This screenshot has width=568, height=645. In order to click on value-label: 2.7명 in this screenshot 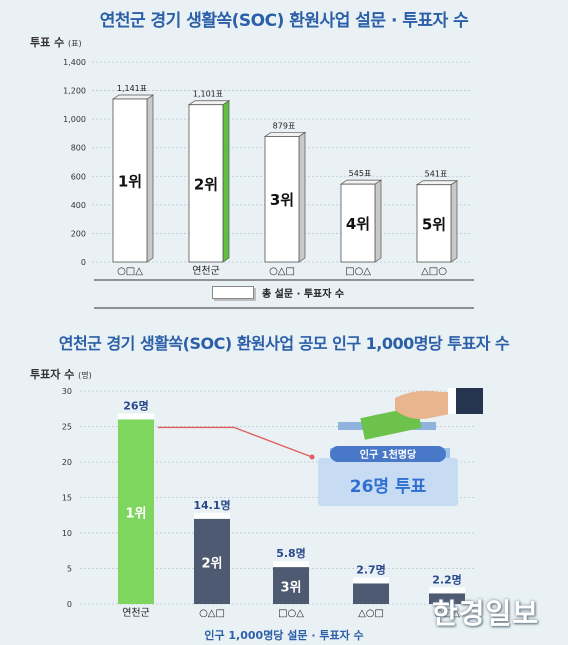, I will do `click(371, 569)`.